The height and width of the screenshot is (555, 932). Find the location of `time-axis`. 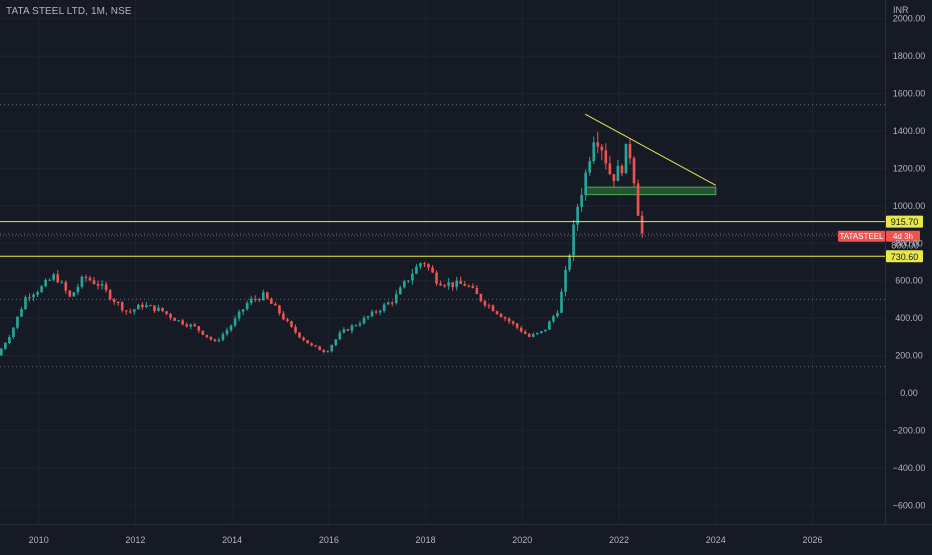

time-axis is located at coordinates (466, 537).